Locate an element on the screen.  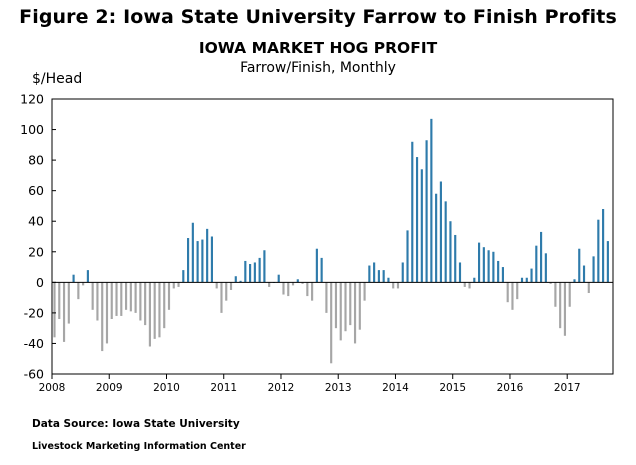
x-axis-ticks: 2008 2009 2010 2011 2012 2013 2014 2015 2016 2017 is located at coordinates (310, 384).